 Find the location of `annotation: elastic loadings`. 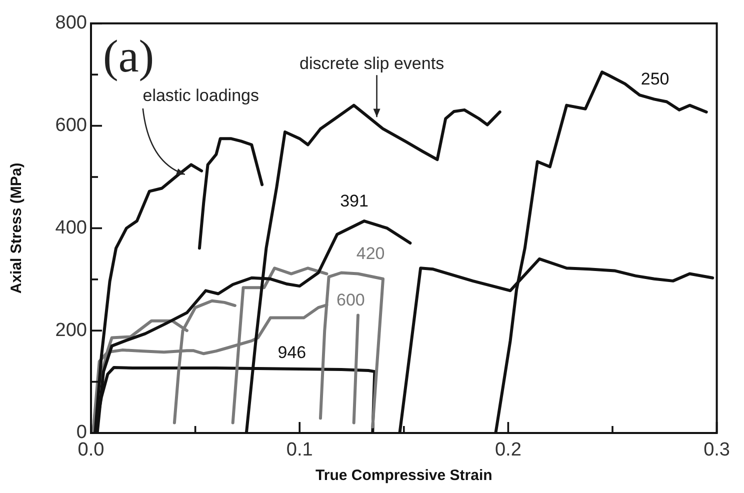

annotation: elastic loadings is located at coordinates (200, 96).